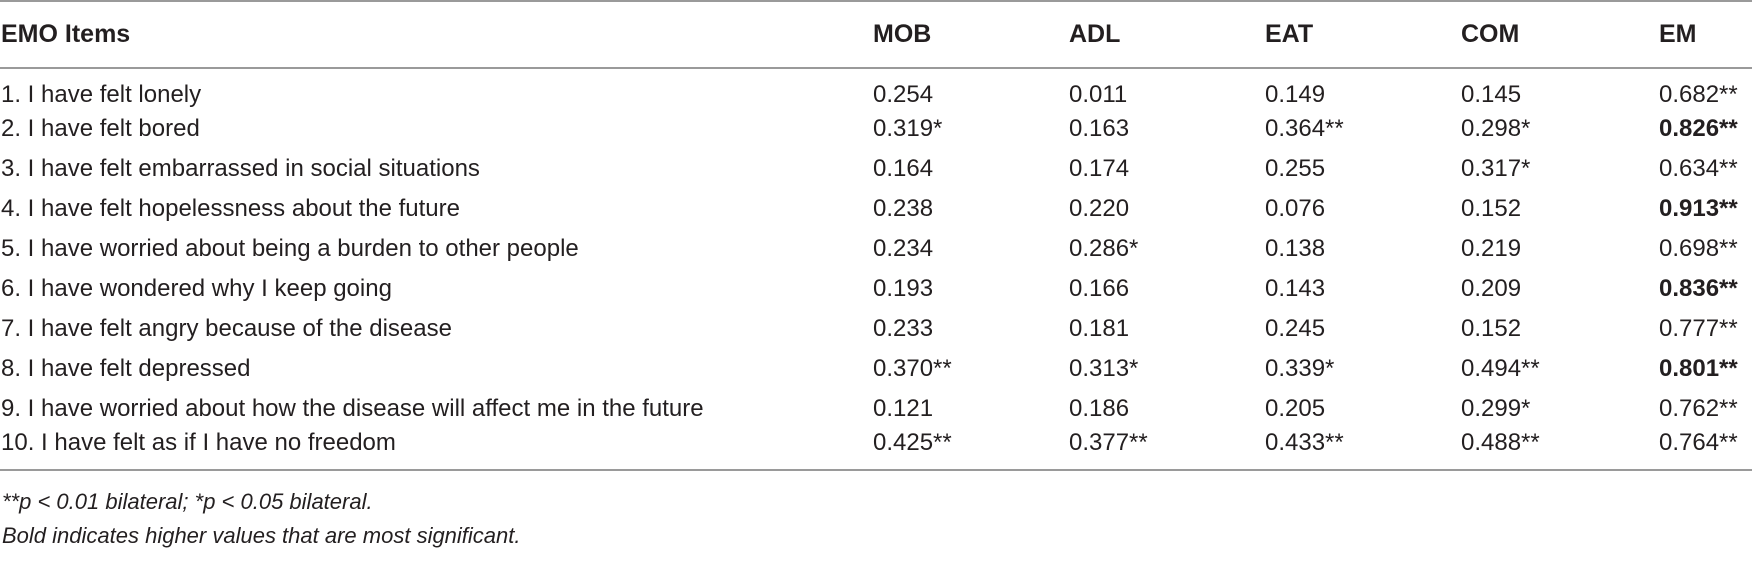 The width and height of the screenshot is (1752, 580). I want to click on cell-eat: 0.433**, so click(1363, 450).